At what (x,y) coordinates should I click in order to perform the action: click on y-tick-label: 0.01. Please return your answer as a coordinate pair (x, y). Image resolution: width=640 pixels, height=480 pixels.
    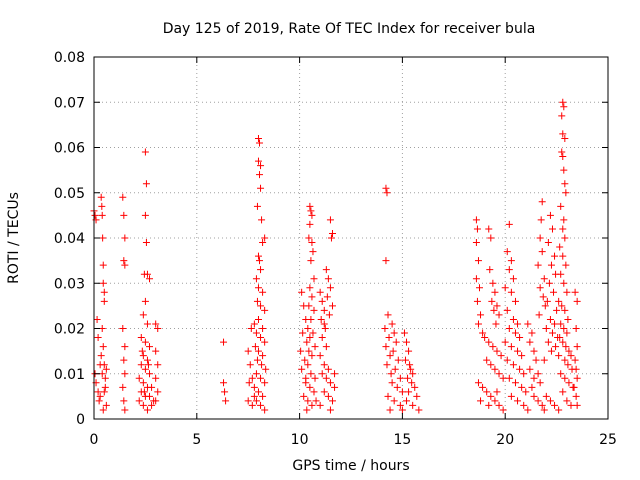
    Looking at the image, I should click on (69, 375).